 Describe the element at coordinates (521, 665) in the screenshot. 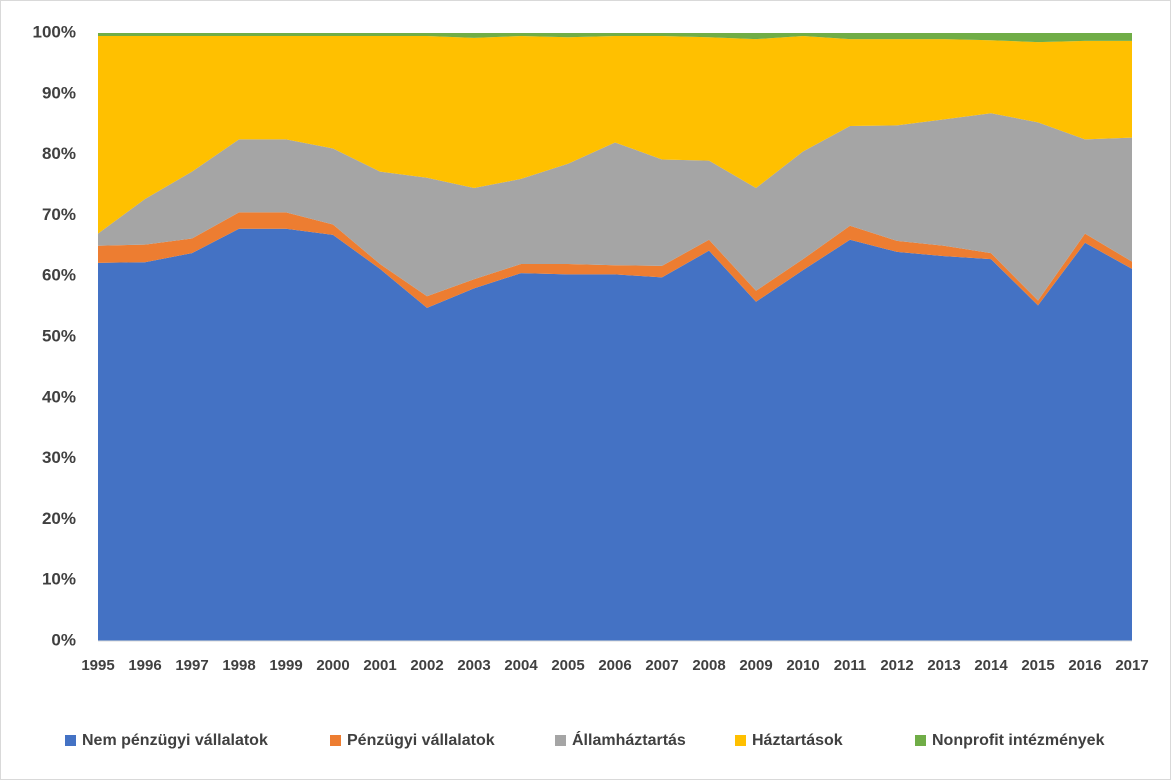

I see `x-tick-label: 2004` at that location.